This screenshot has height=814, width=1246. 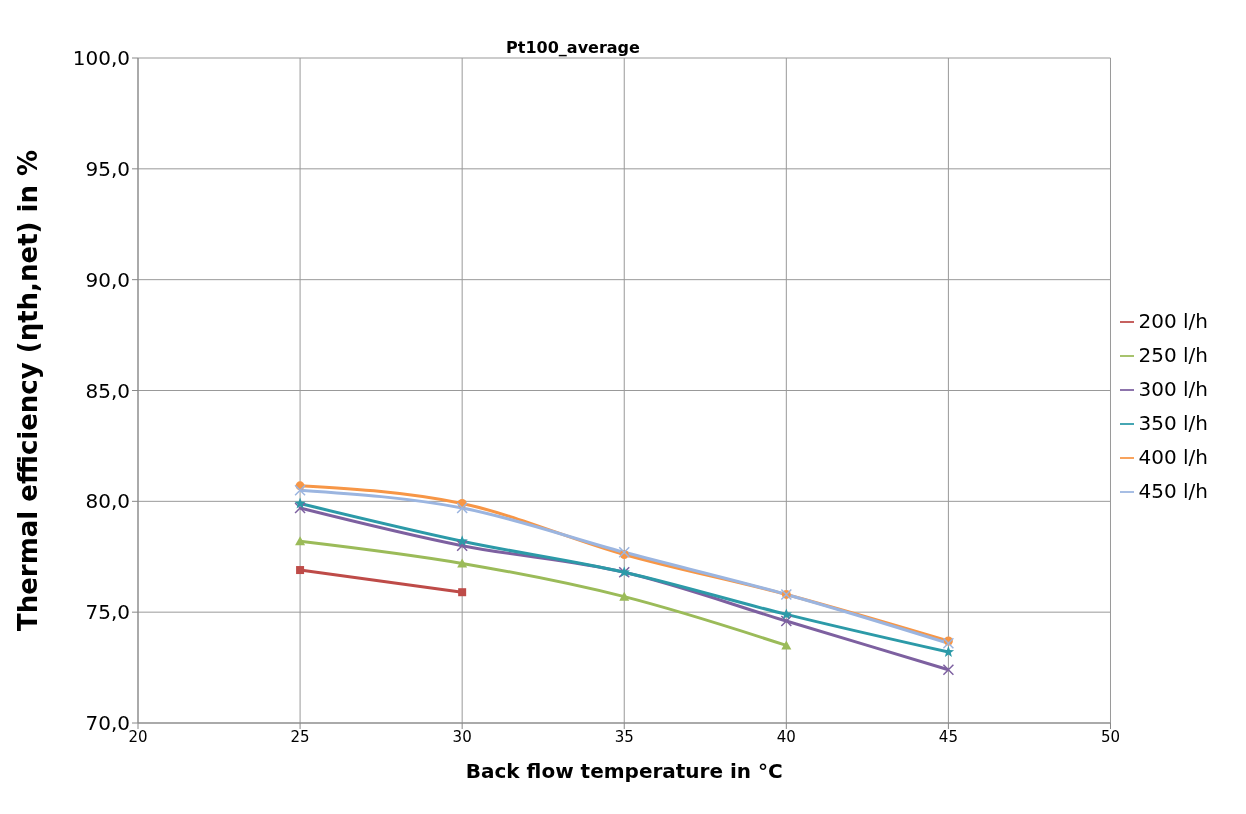 I want to click on legend-label: 300 l/h, so click(x=1173, y=388).